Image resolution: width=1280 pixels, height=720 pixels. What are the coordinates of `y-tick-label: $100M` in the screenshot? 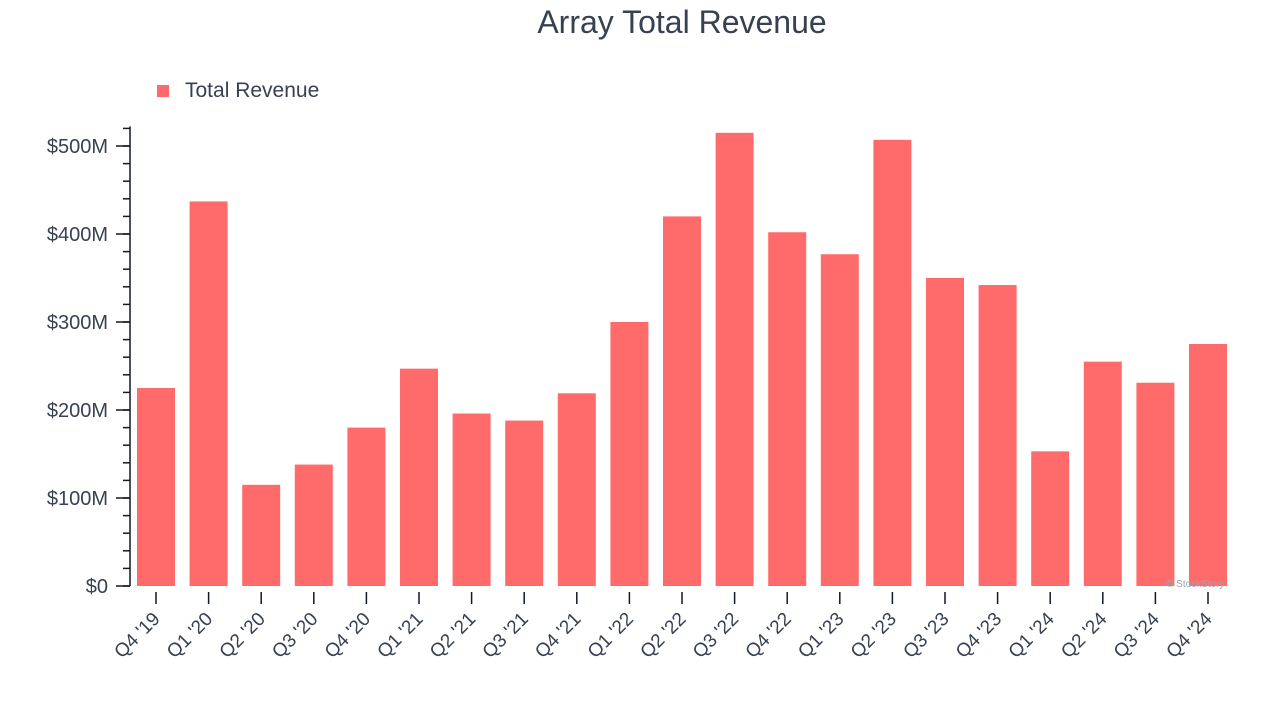 It's located at (77, 499).